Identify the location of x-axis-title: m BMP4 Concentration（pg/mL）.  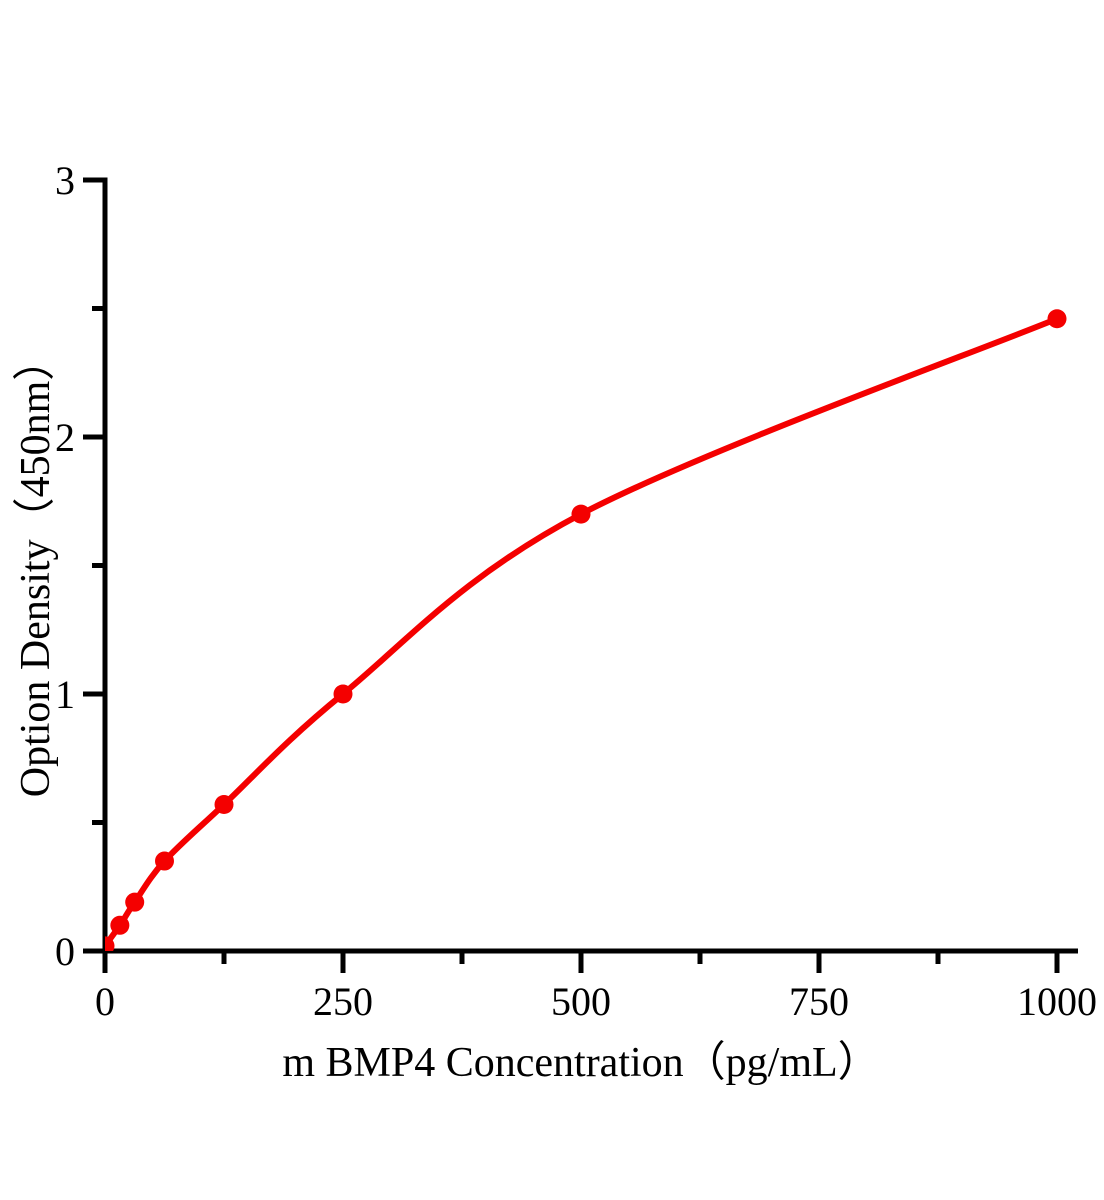
(581, 1063).